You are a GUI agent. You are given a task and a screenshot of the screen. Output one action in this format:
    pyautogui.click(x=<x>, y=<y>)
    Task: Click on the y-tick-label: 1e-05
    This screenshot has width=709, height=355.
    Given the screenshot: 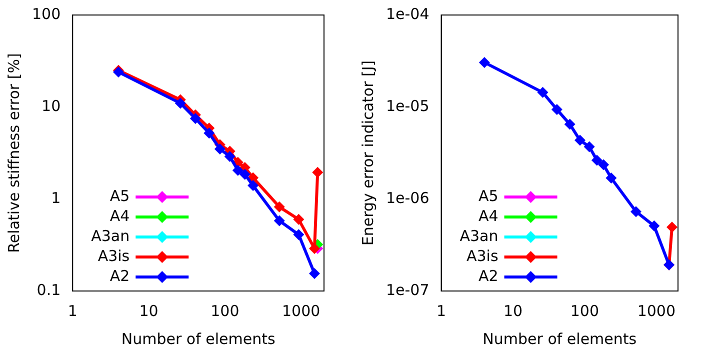 What is the action you would take?
    pyautogui.click(x=408, y=105)
    